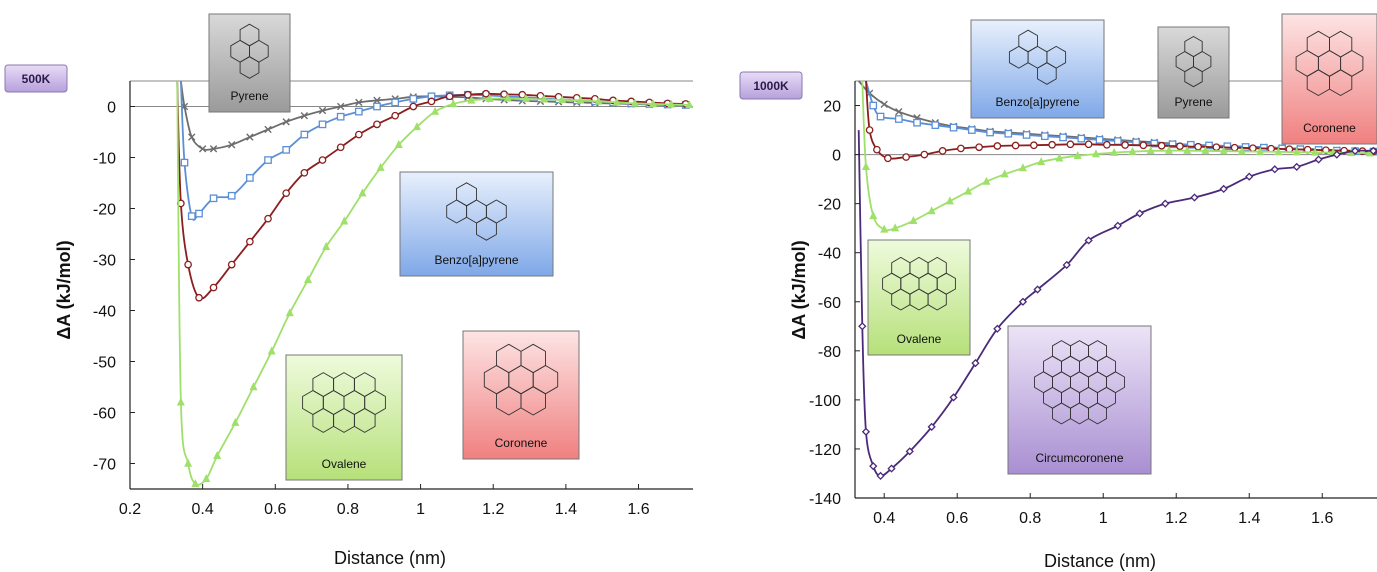 This screenshot has width=1377, height=572. What do you see at coordinates (1329, 63) in the screenshot?
I see `coronene-structure-icon` at bounding box center [1329, 63].